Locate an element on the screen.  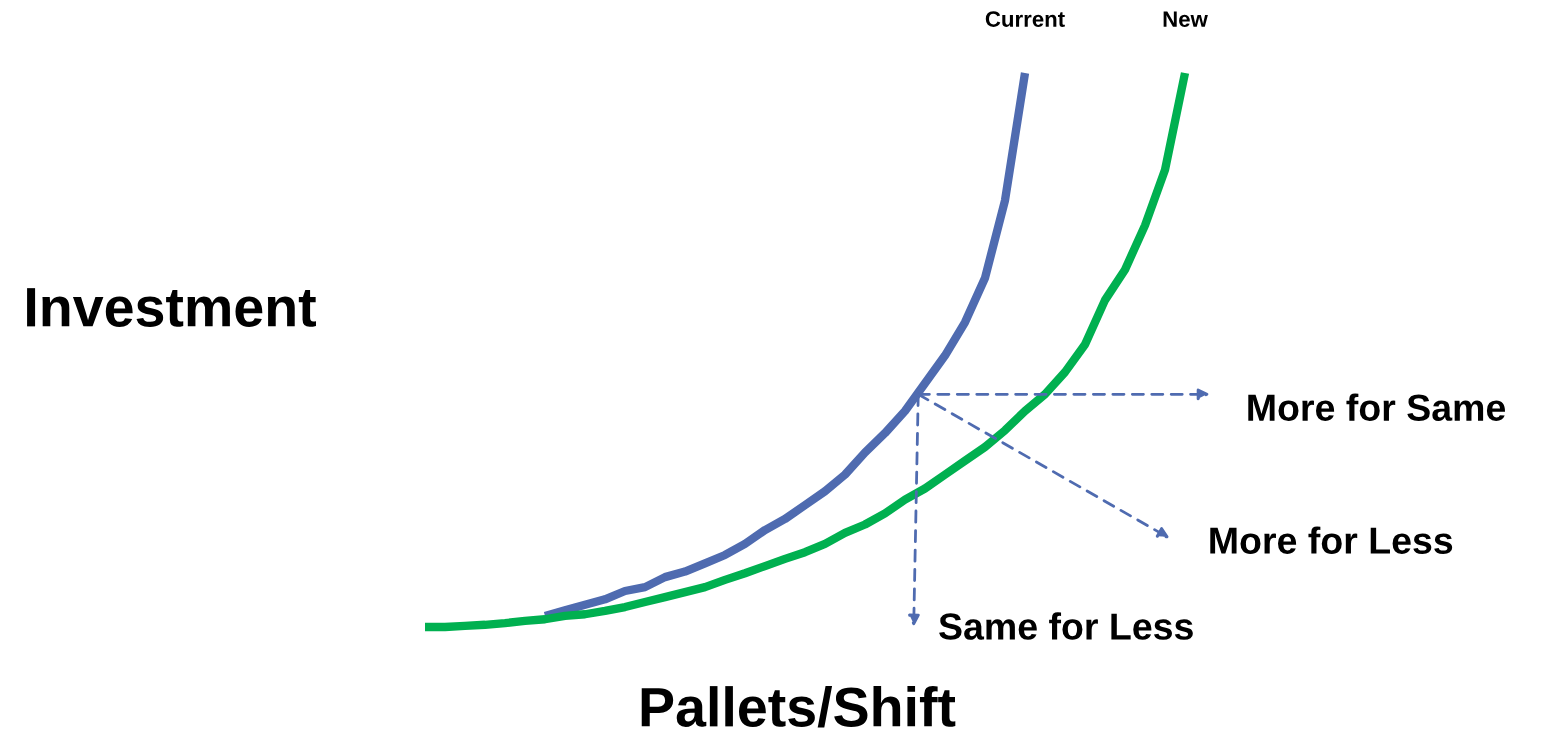
x-axis-title: Pallets/Shift is located at coordinates (798, 707).